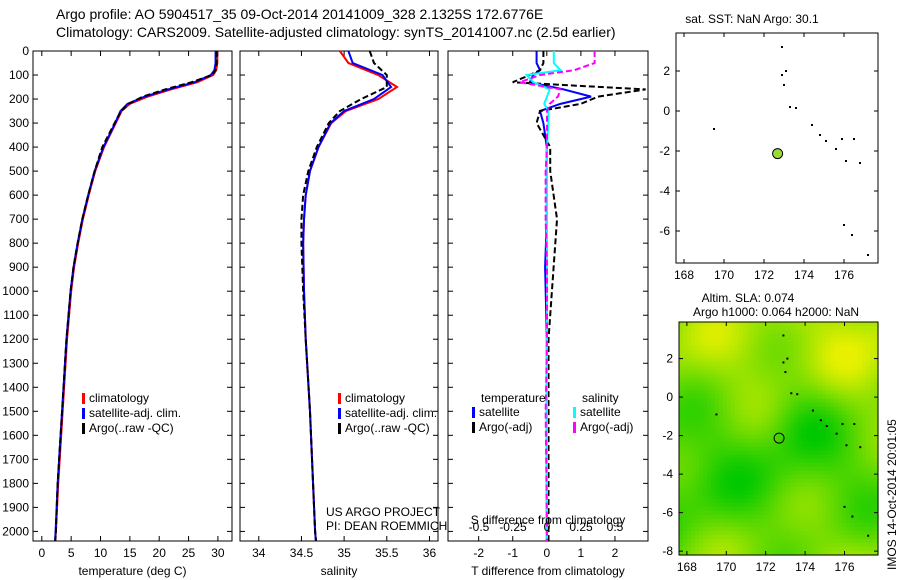 The height and width of the screenshot is (580, 900). Describe the element at coordinates (19, 147) in the screenshot. I see `y-tick-label: 400` at that location.